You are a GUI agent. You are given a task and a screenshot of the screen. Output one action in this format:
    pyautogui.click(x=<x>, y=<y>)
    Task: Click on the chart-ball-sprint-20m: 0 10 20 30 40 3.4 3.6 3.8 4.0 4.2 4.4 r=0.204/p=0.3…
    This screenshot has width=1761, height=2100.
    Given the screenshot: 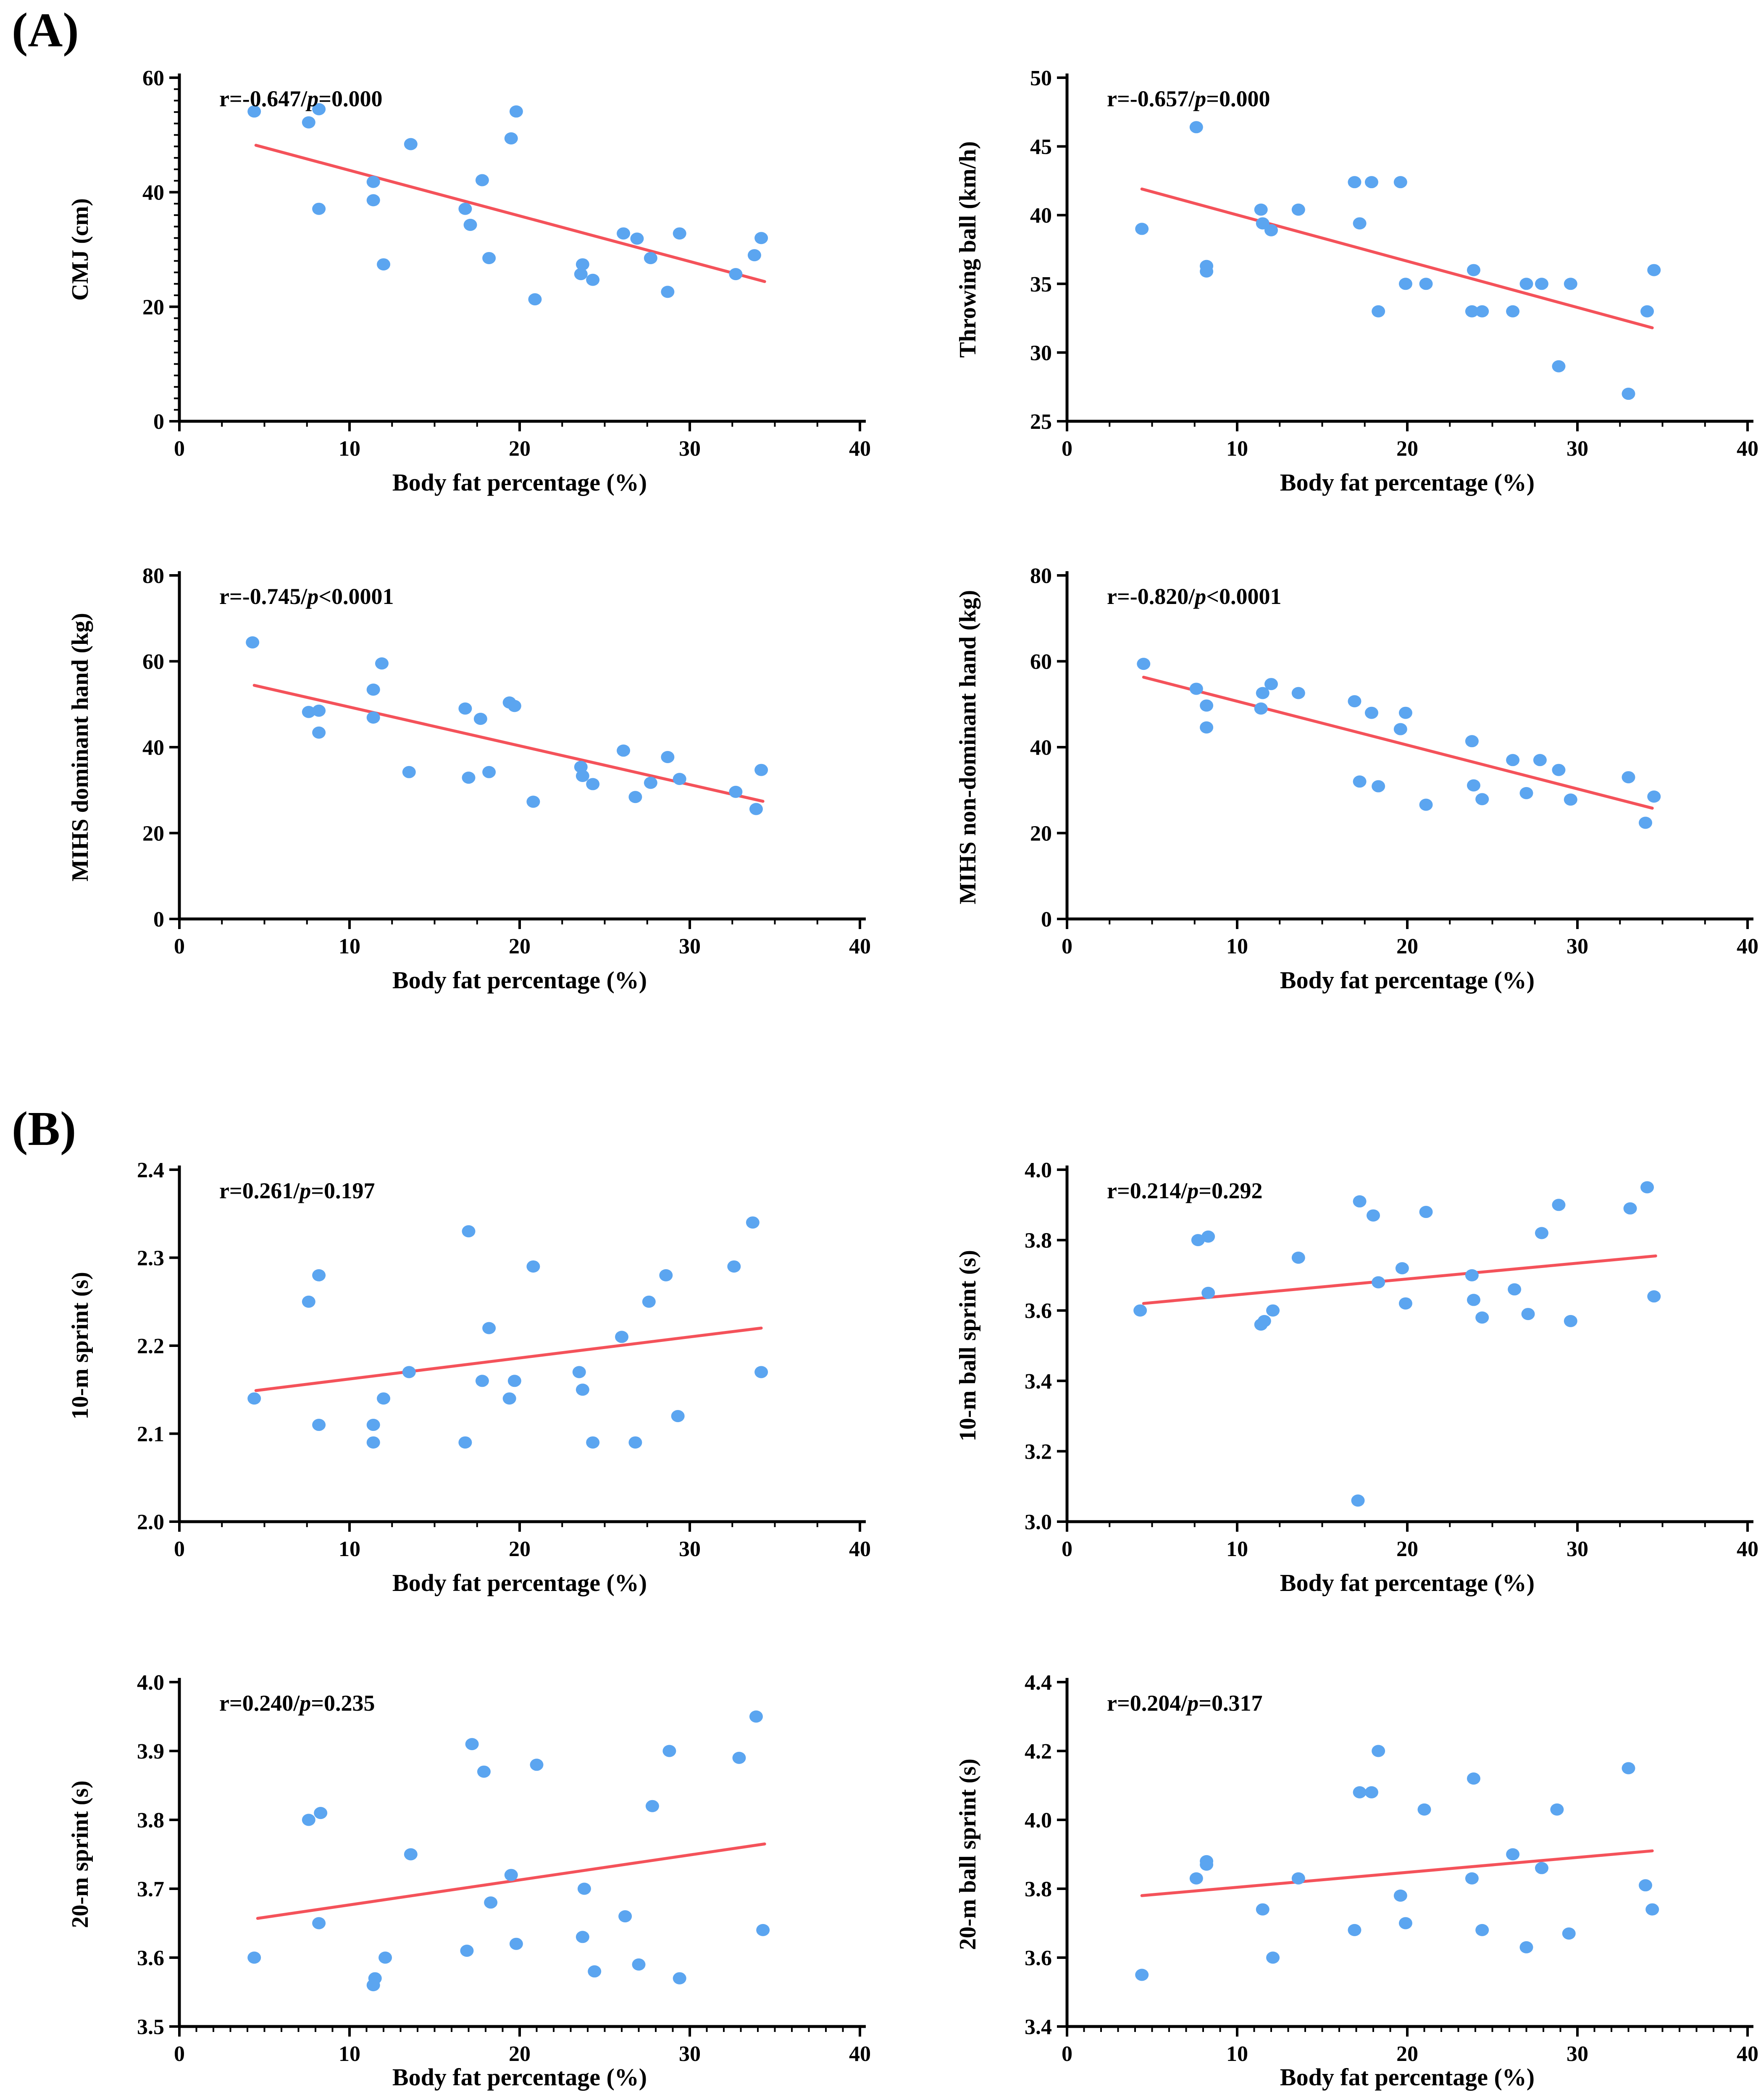 What is the action you would take?
    pyautogui.click(x=1351, y=1876)
    